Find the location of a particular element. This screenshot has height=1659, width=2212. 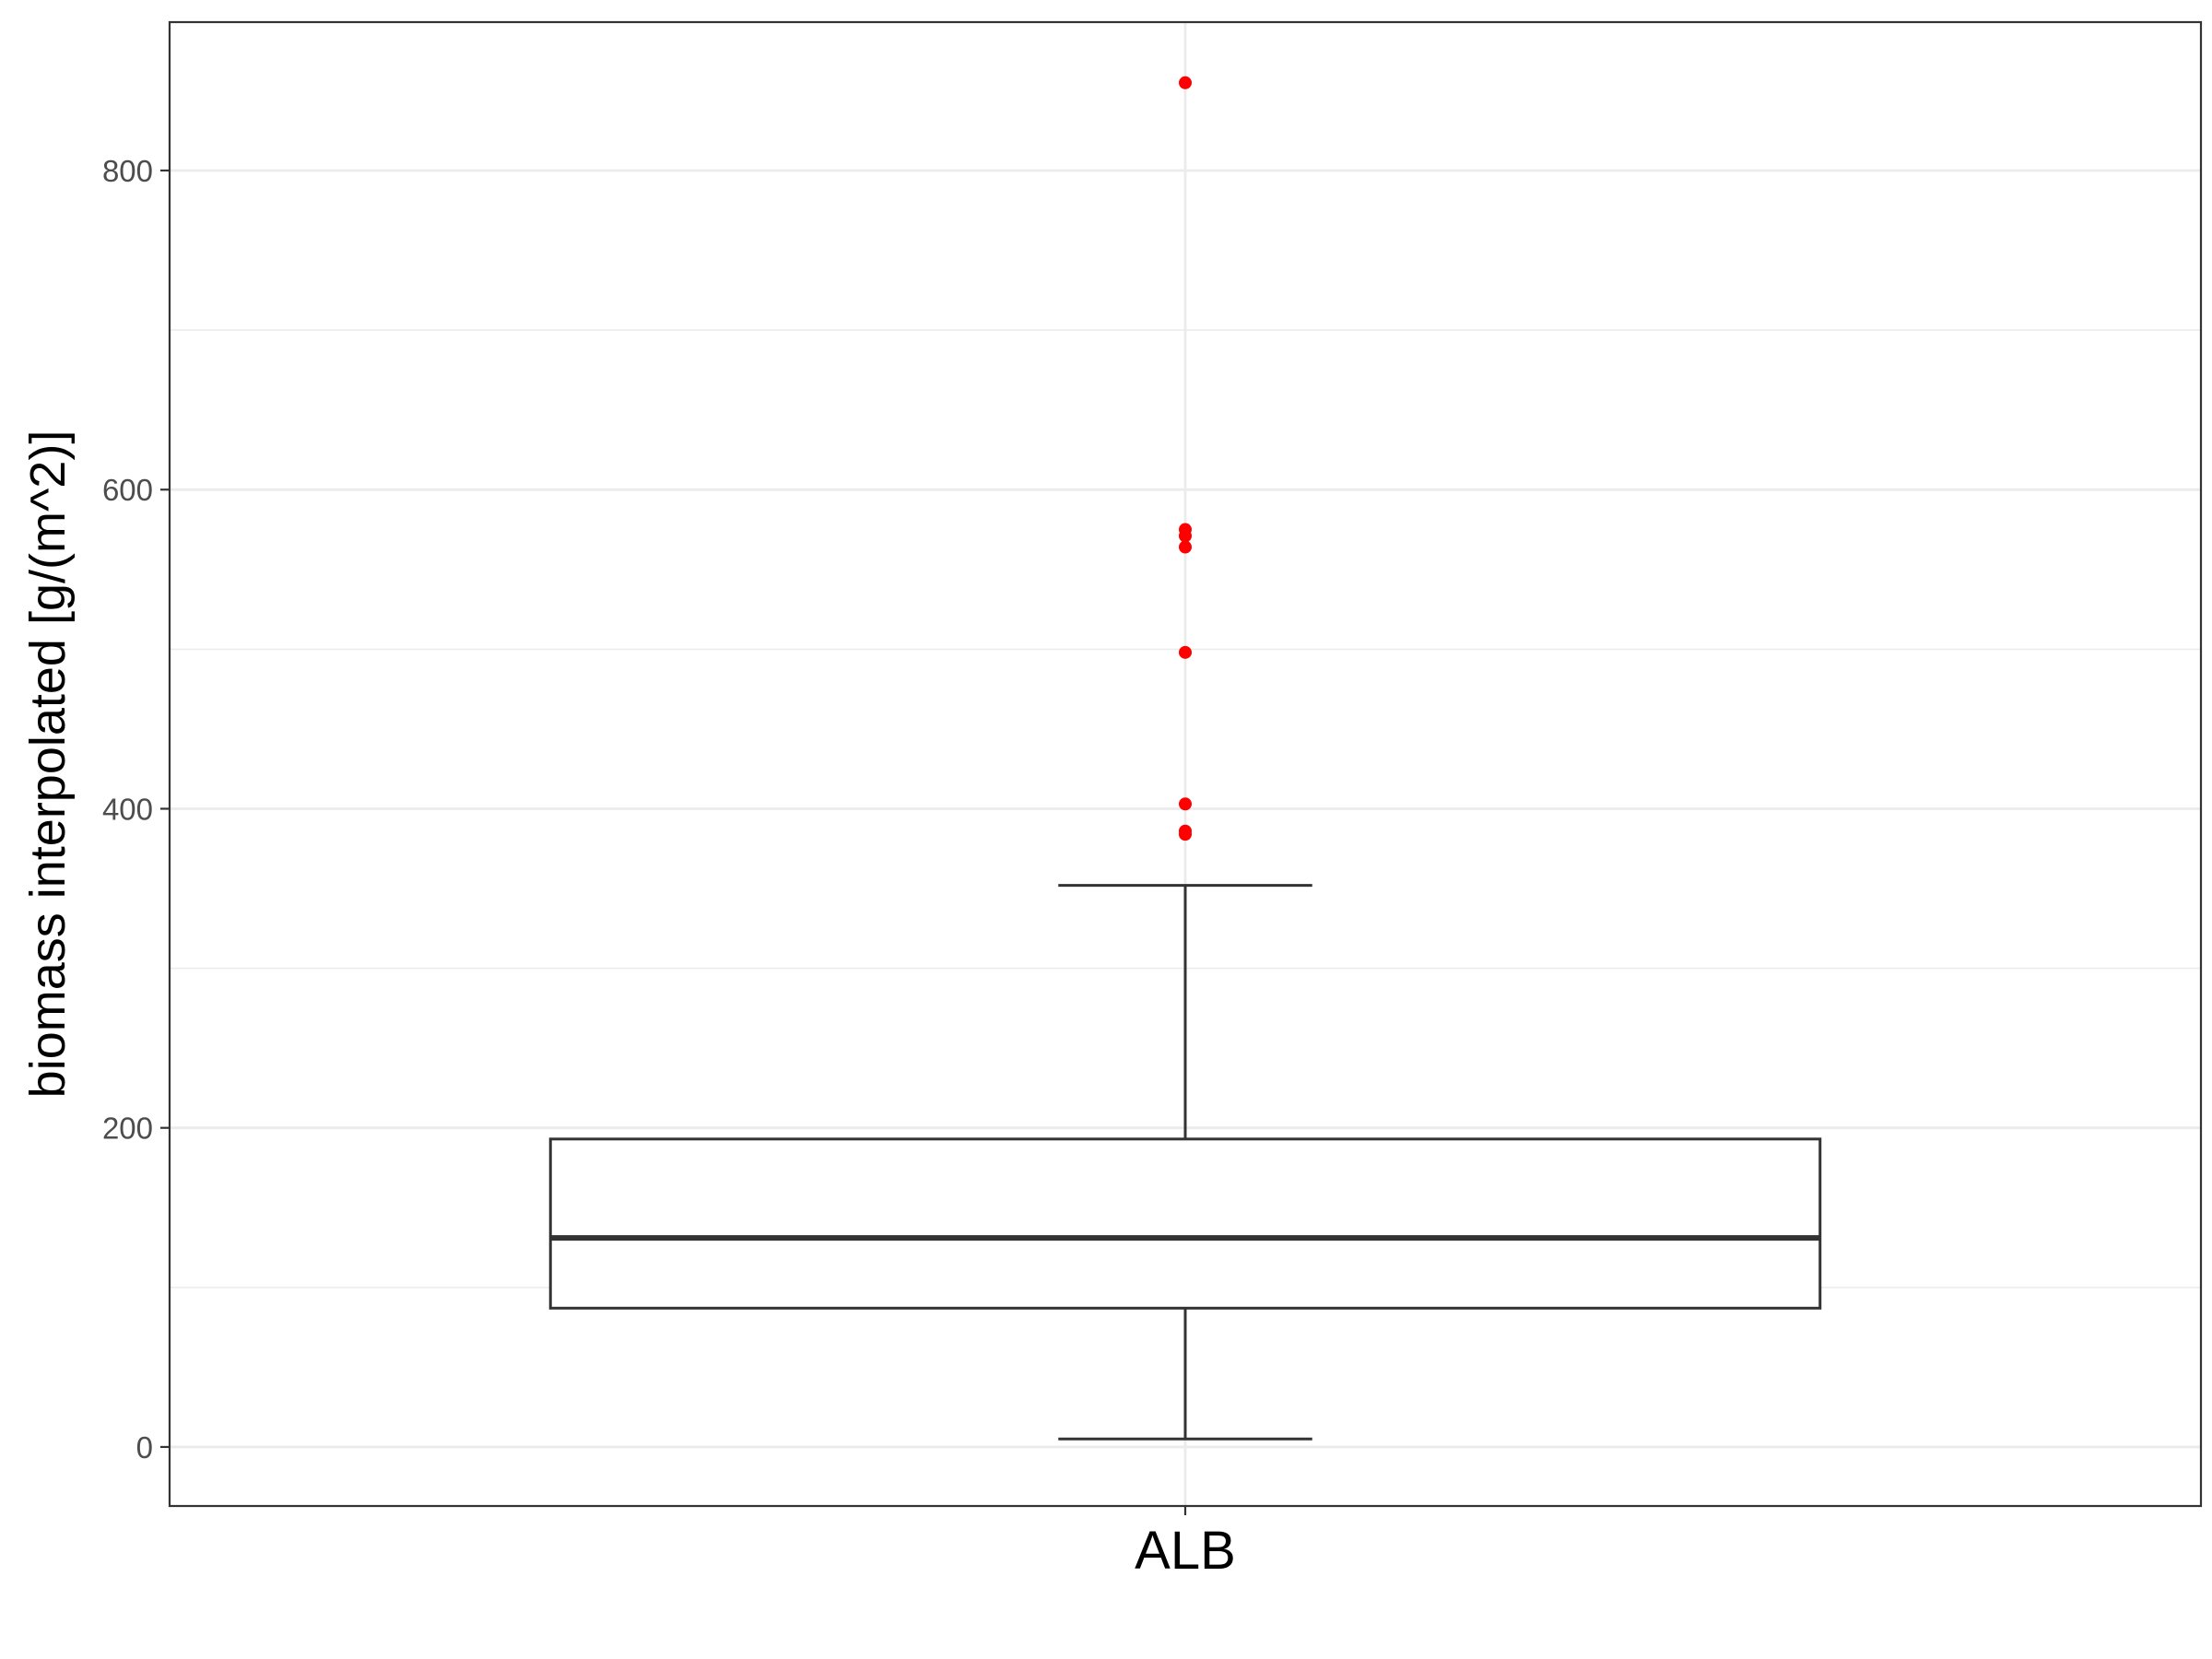

y-tick-label: 600 is located at coordinates (127, 490).